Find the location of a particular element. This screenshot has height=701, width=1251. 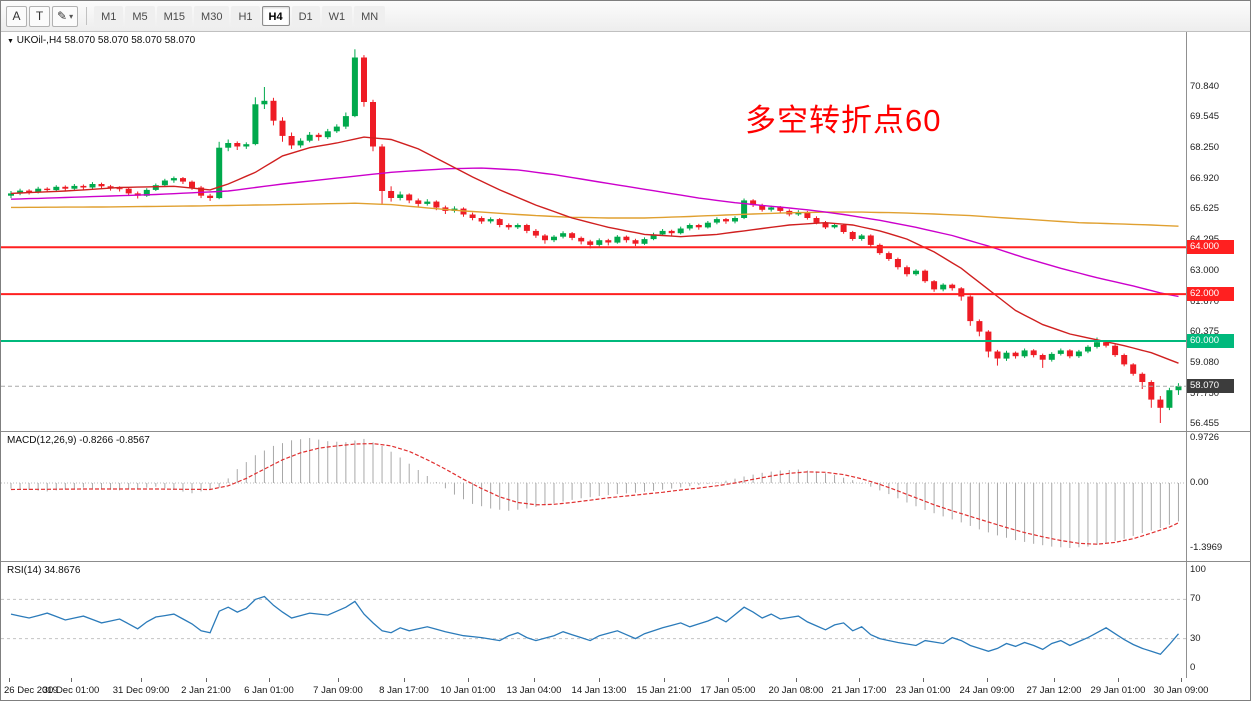

time-axis-label: 6 Jan 01:00 is located at coordinates (269, 690).